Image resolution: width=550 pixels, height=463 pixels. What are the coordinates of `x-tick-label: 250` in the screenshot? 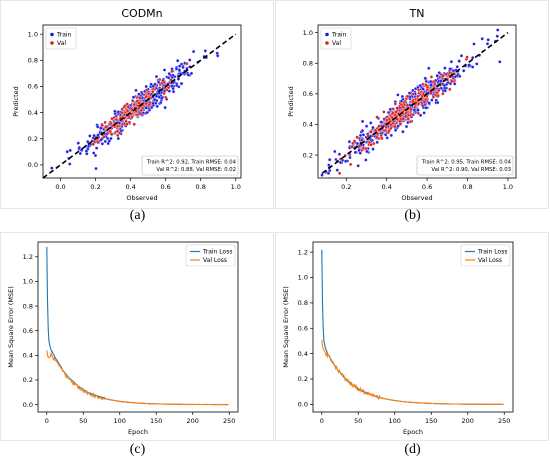 It's located at (504, 421).